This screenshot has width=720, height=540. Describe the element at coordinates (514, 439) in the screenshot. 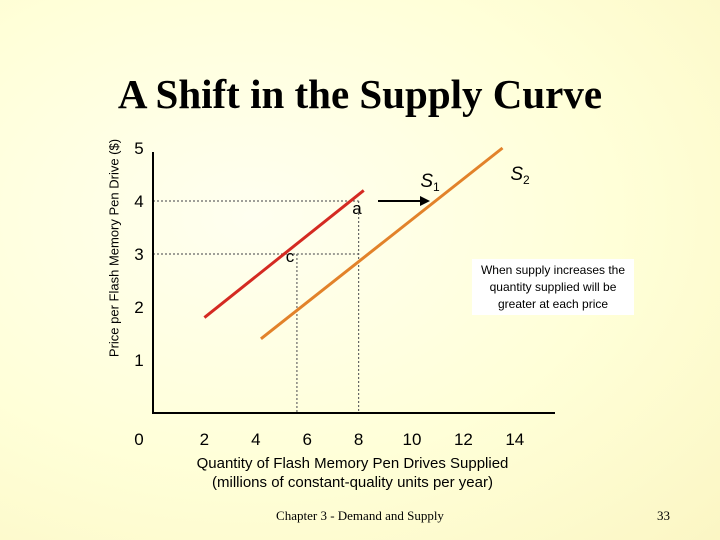

I see `x-tick-label: 14` at that location.